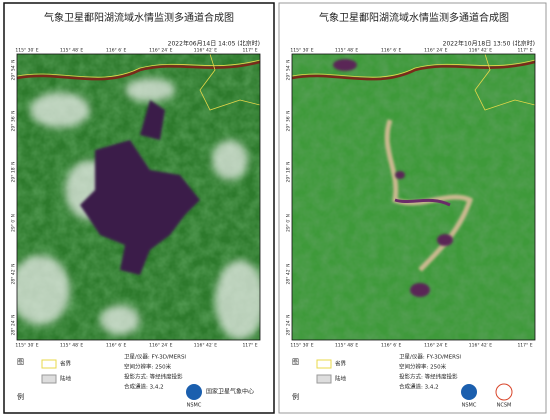 This screenshot has height=420, width=550. Describe the element at coordinates (230, 392) in the screenshot. I see `org-name: 国家卫星气象中心` at that location.